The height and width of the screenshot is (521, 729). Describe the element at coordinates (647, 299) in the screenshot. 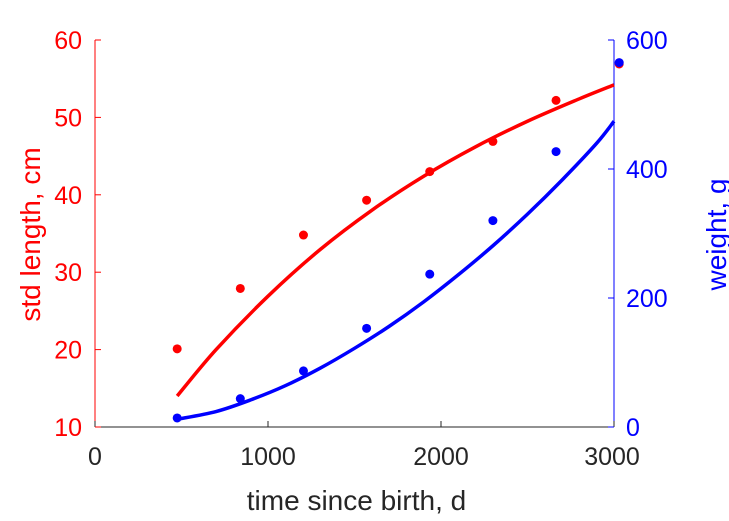

I see `y-right-tick-label: 200` at that location.